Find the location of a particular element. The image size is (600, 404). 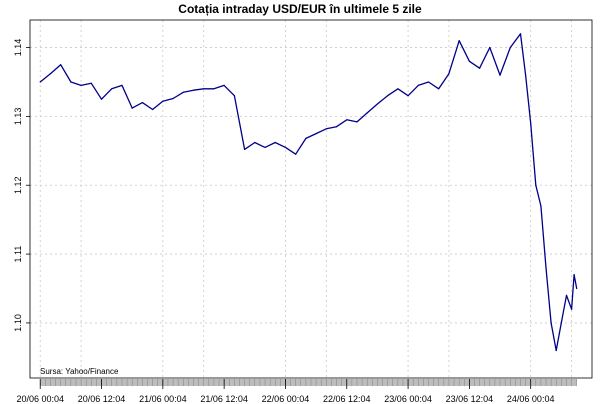

y-tick-label: 1.10 is located at coordinates (18, 323).